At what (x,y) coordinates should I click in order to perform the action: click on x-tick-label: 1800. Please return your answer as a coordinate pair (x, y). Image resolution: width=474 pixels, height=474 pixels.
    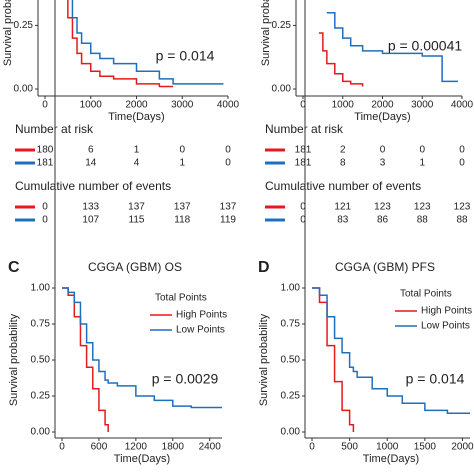
    Looking at the image, I should click on (173, 447).